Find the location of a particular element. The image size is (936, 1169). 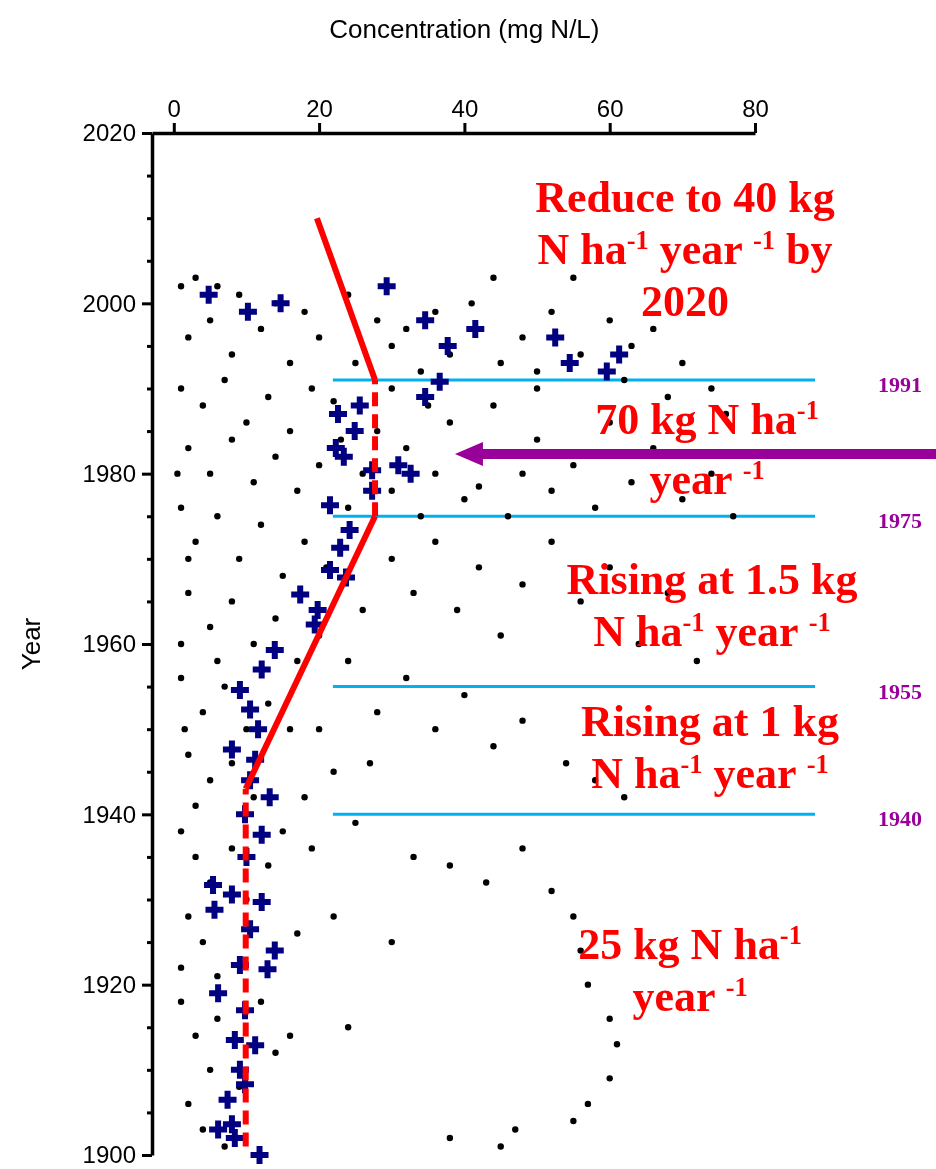

y-tick-label: 1960 is located at coordinates (109, 644).